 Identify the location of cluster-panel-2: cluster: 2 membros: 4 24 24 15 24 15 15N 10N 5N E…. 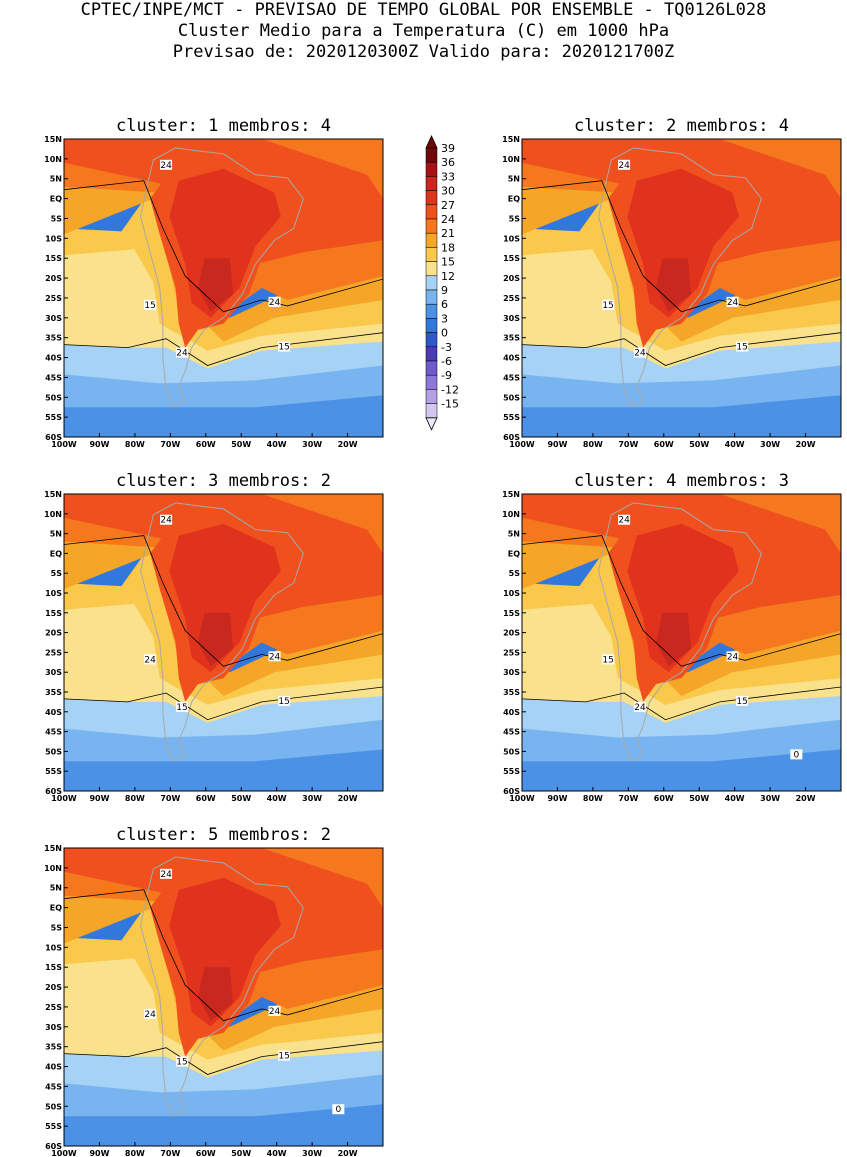
(672, 282).